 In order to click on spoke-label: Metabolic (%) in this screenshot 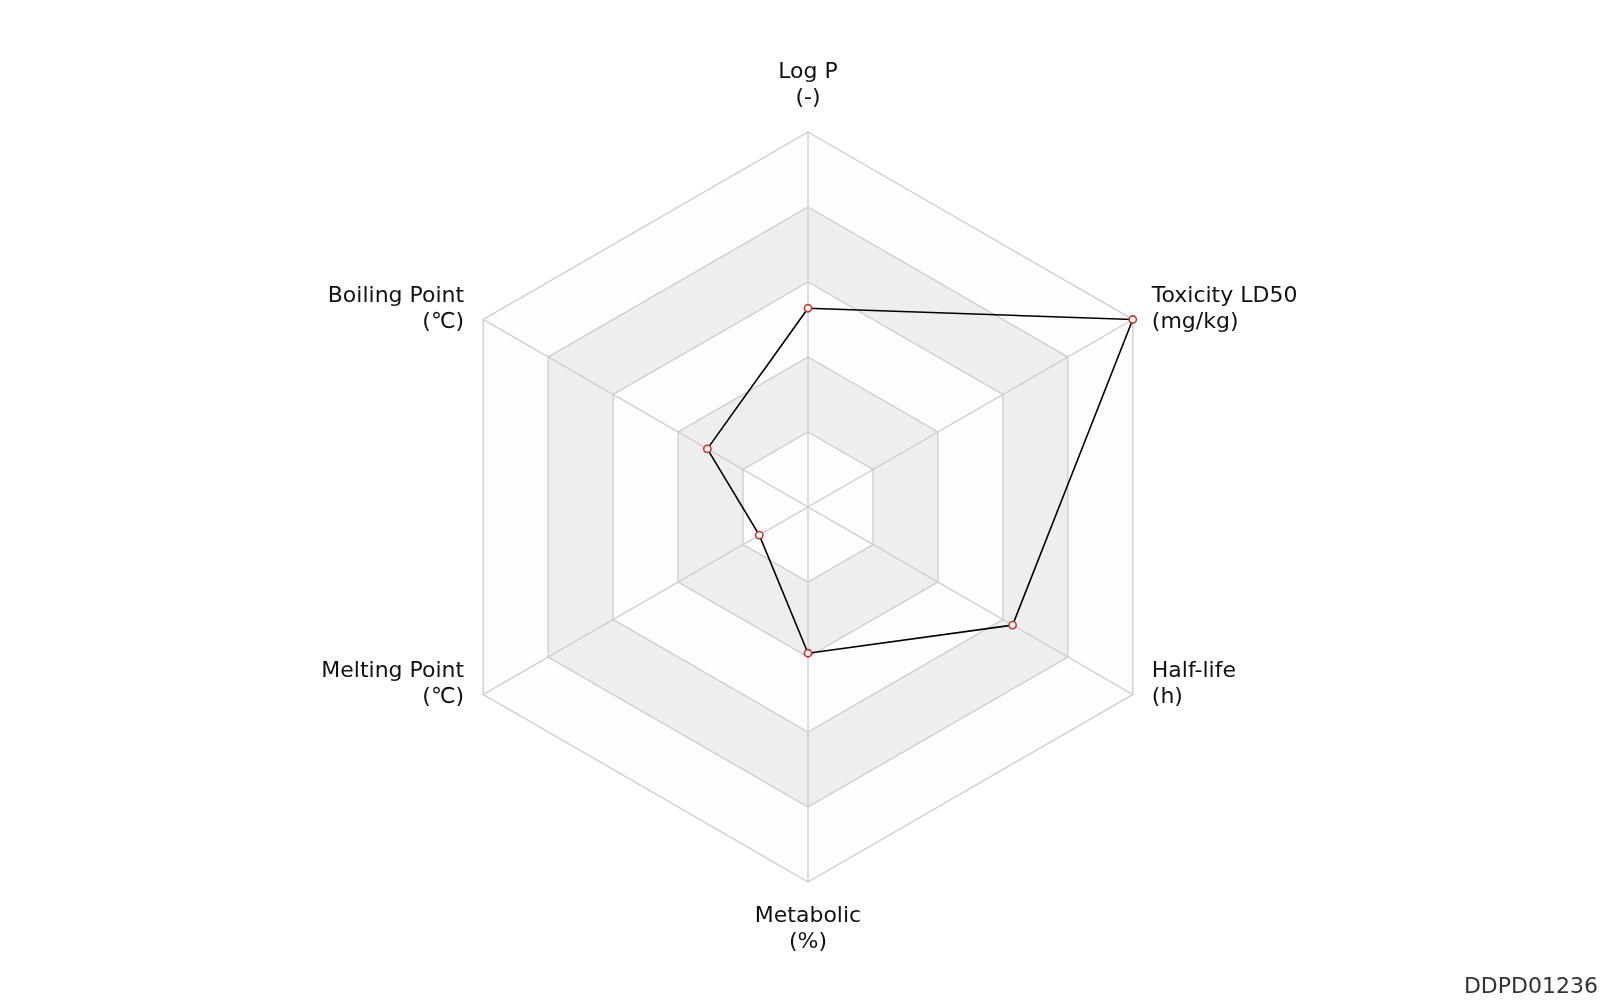, I will do `click(808, 927)`.